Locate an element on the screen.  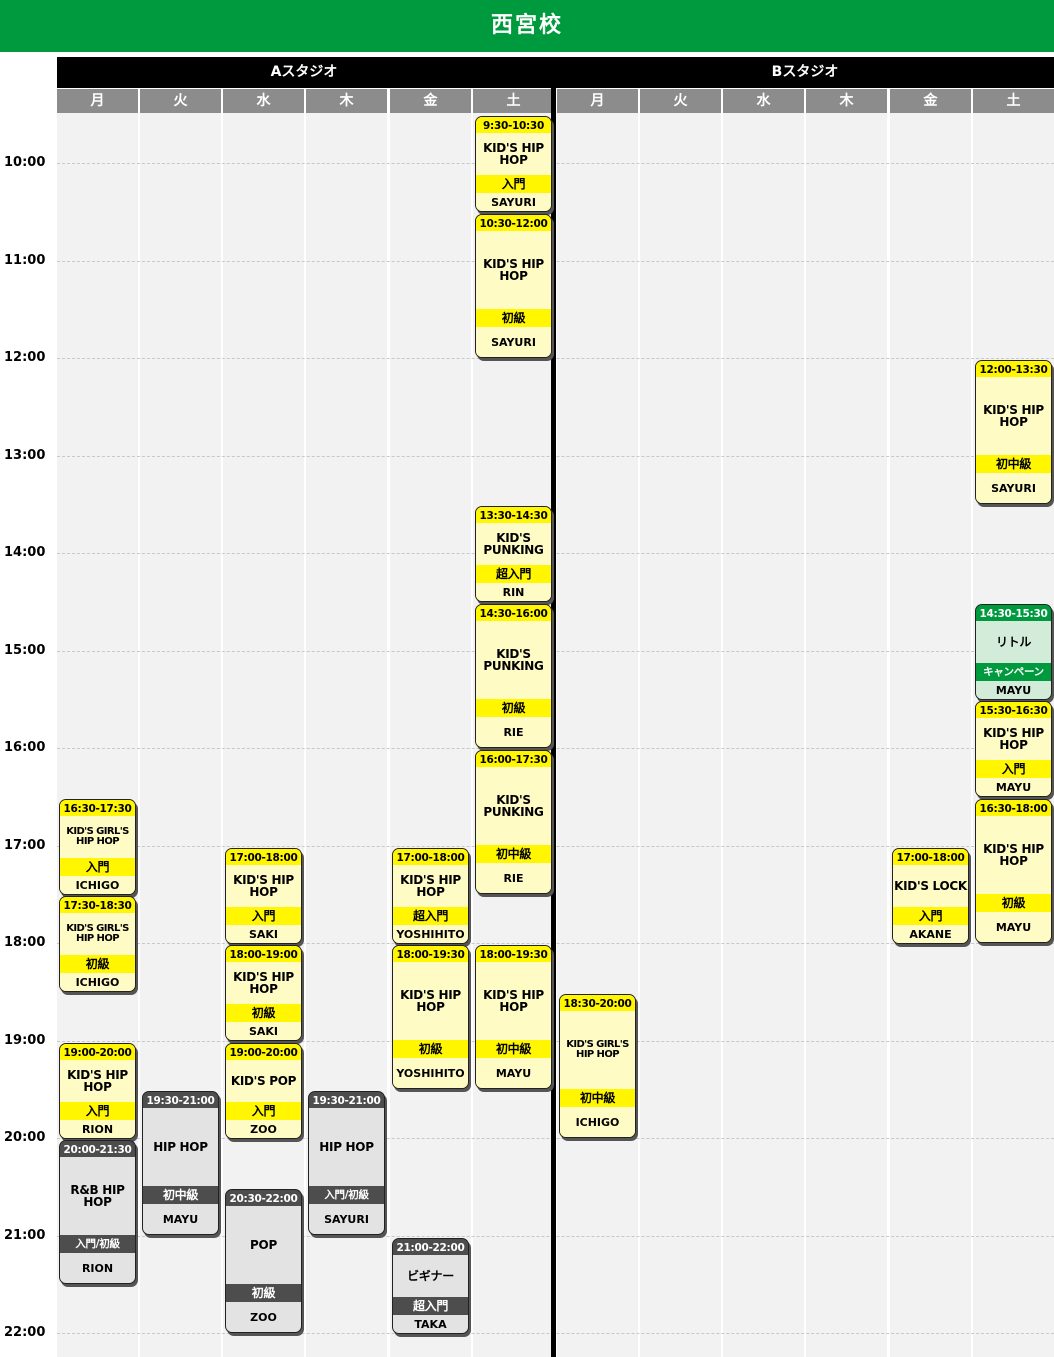
class-time: 16:00-17:30 is located at coordinates (513, 759).